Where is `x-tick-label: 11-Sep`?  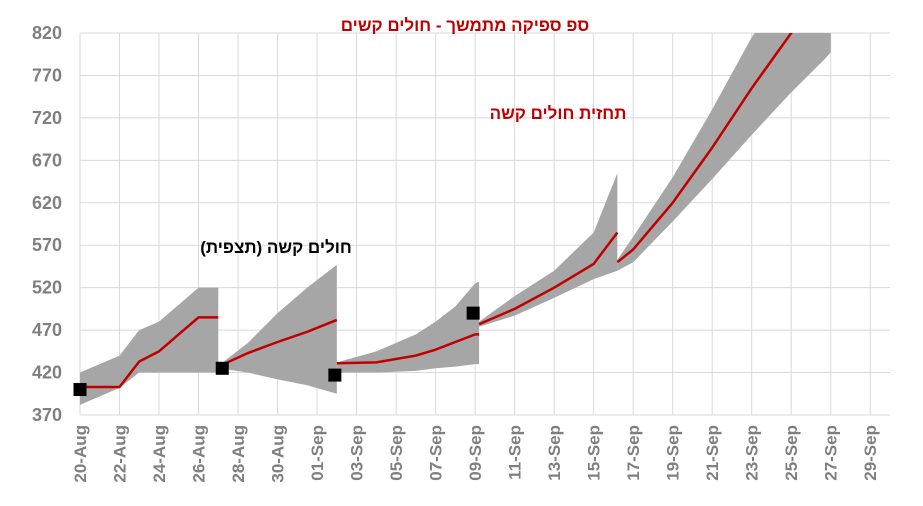 x-tick-label: 11-Sep is located at coordinates (515, 452).